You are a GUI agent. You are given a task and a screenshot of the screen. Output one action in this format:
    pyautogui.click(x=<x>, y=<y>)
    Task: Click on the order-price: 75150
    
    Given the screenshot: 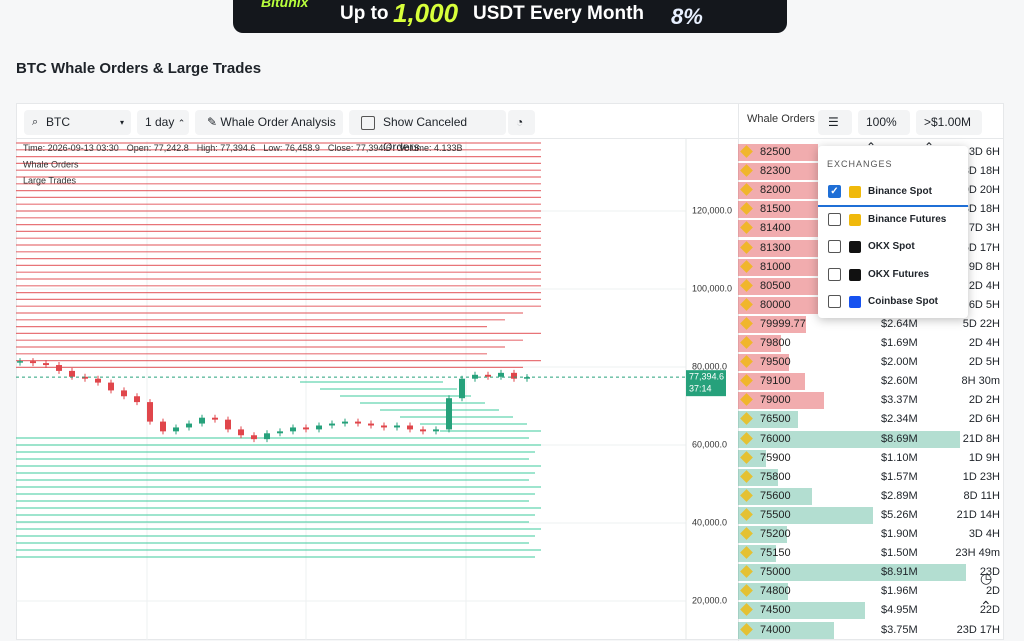 What is the action you would take?
    pyautogui.click(x=775, y=553)
    